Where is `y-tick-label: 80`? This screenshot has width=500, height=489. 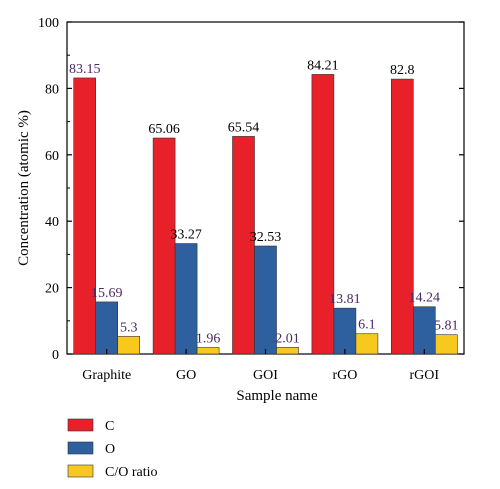
y-tick-label: 80 is located at coordinates (52, 89).